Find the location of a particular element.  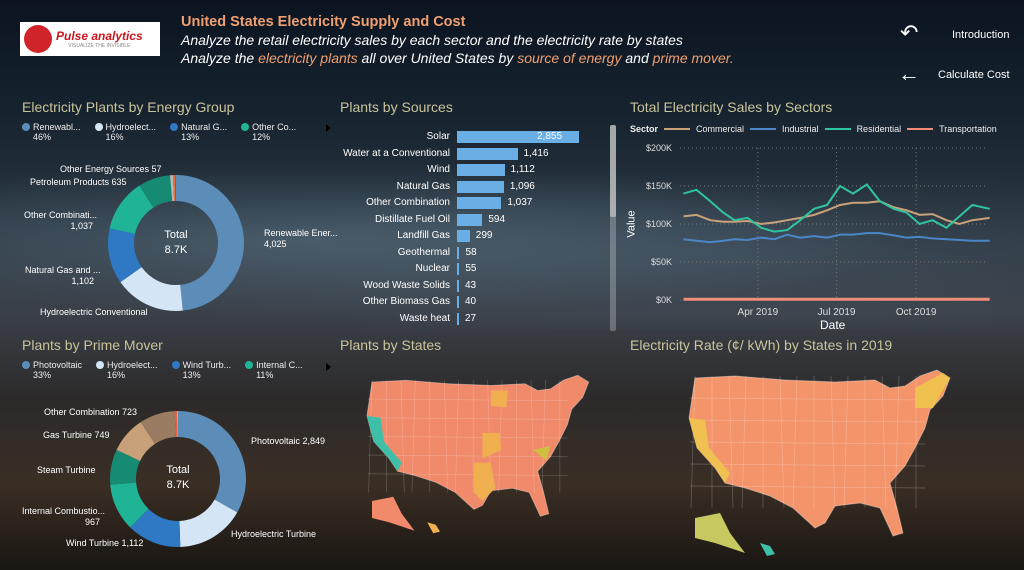

y-tick-label: $0K is located at coordinates (664, 300).